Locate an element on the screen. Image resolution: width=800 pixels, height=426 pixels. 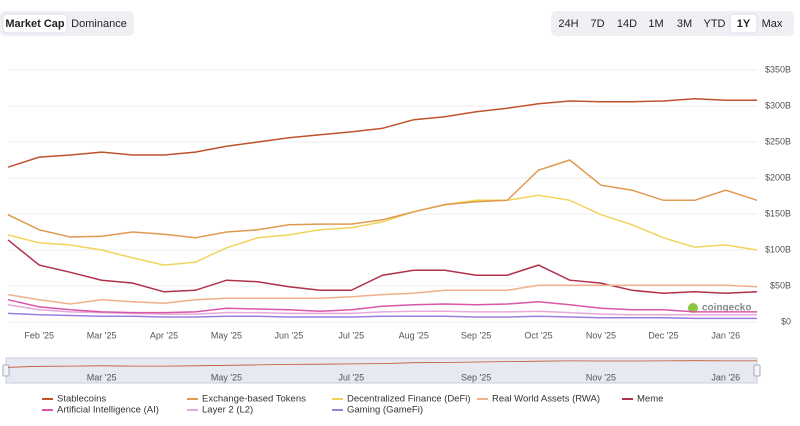
button-label: 1Y is located at coordinates (744, 24).